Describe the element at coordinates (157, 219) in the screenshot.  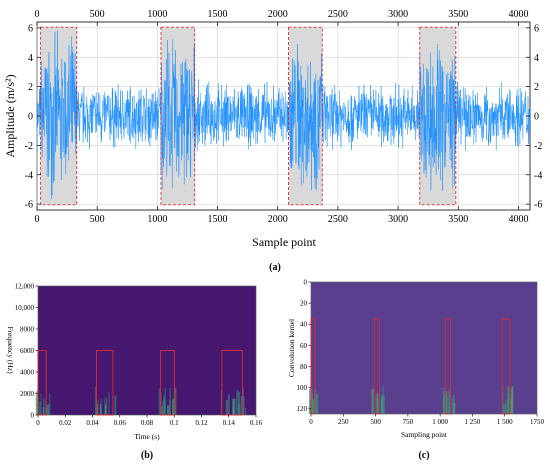
I see `panel-a-xtick-label-bottom: 1000` at that location.